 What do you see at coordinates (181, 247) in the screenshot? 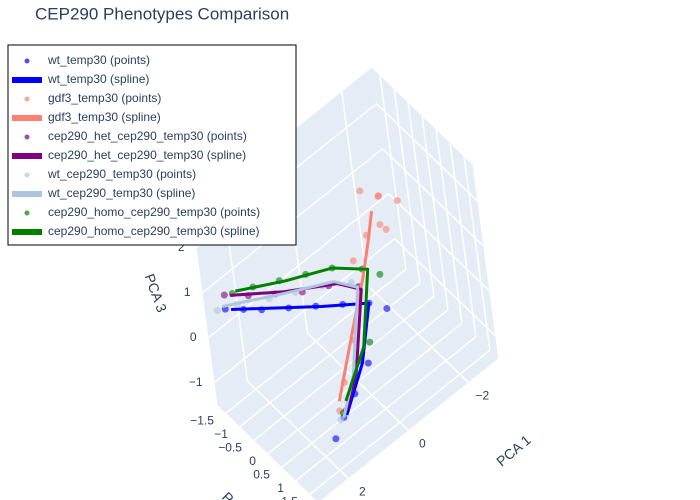
I see `z-tick-label: 2` at bounding box center [181, 247].